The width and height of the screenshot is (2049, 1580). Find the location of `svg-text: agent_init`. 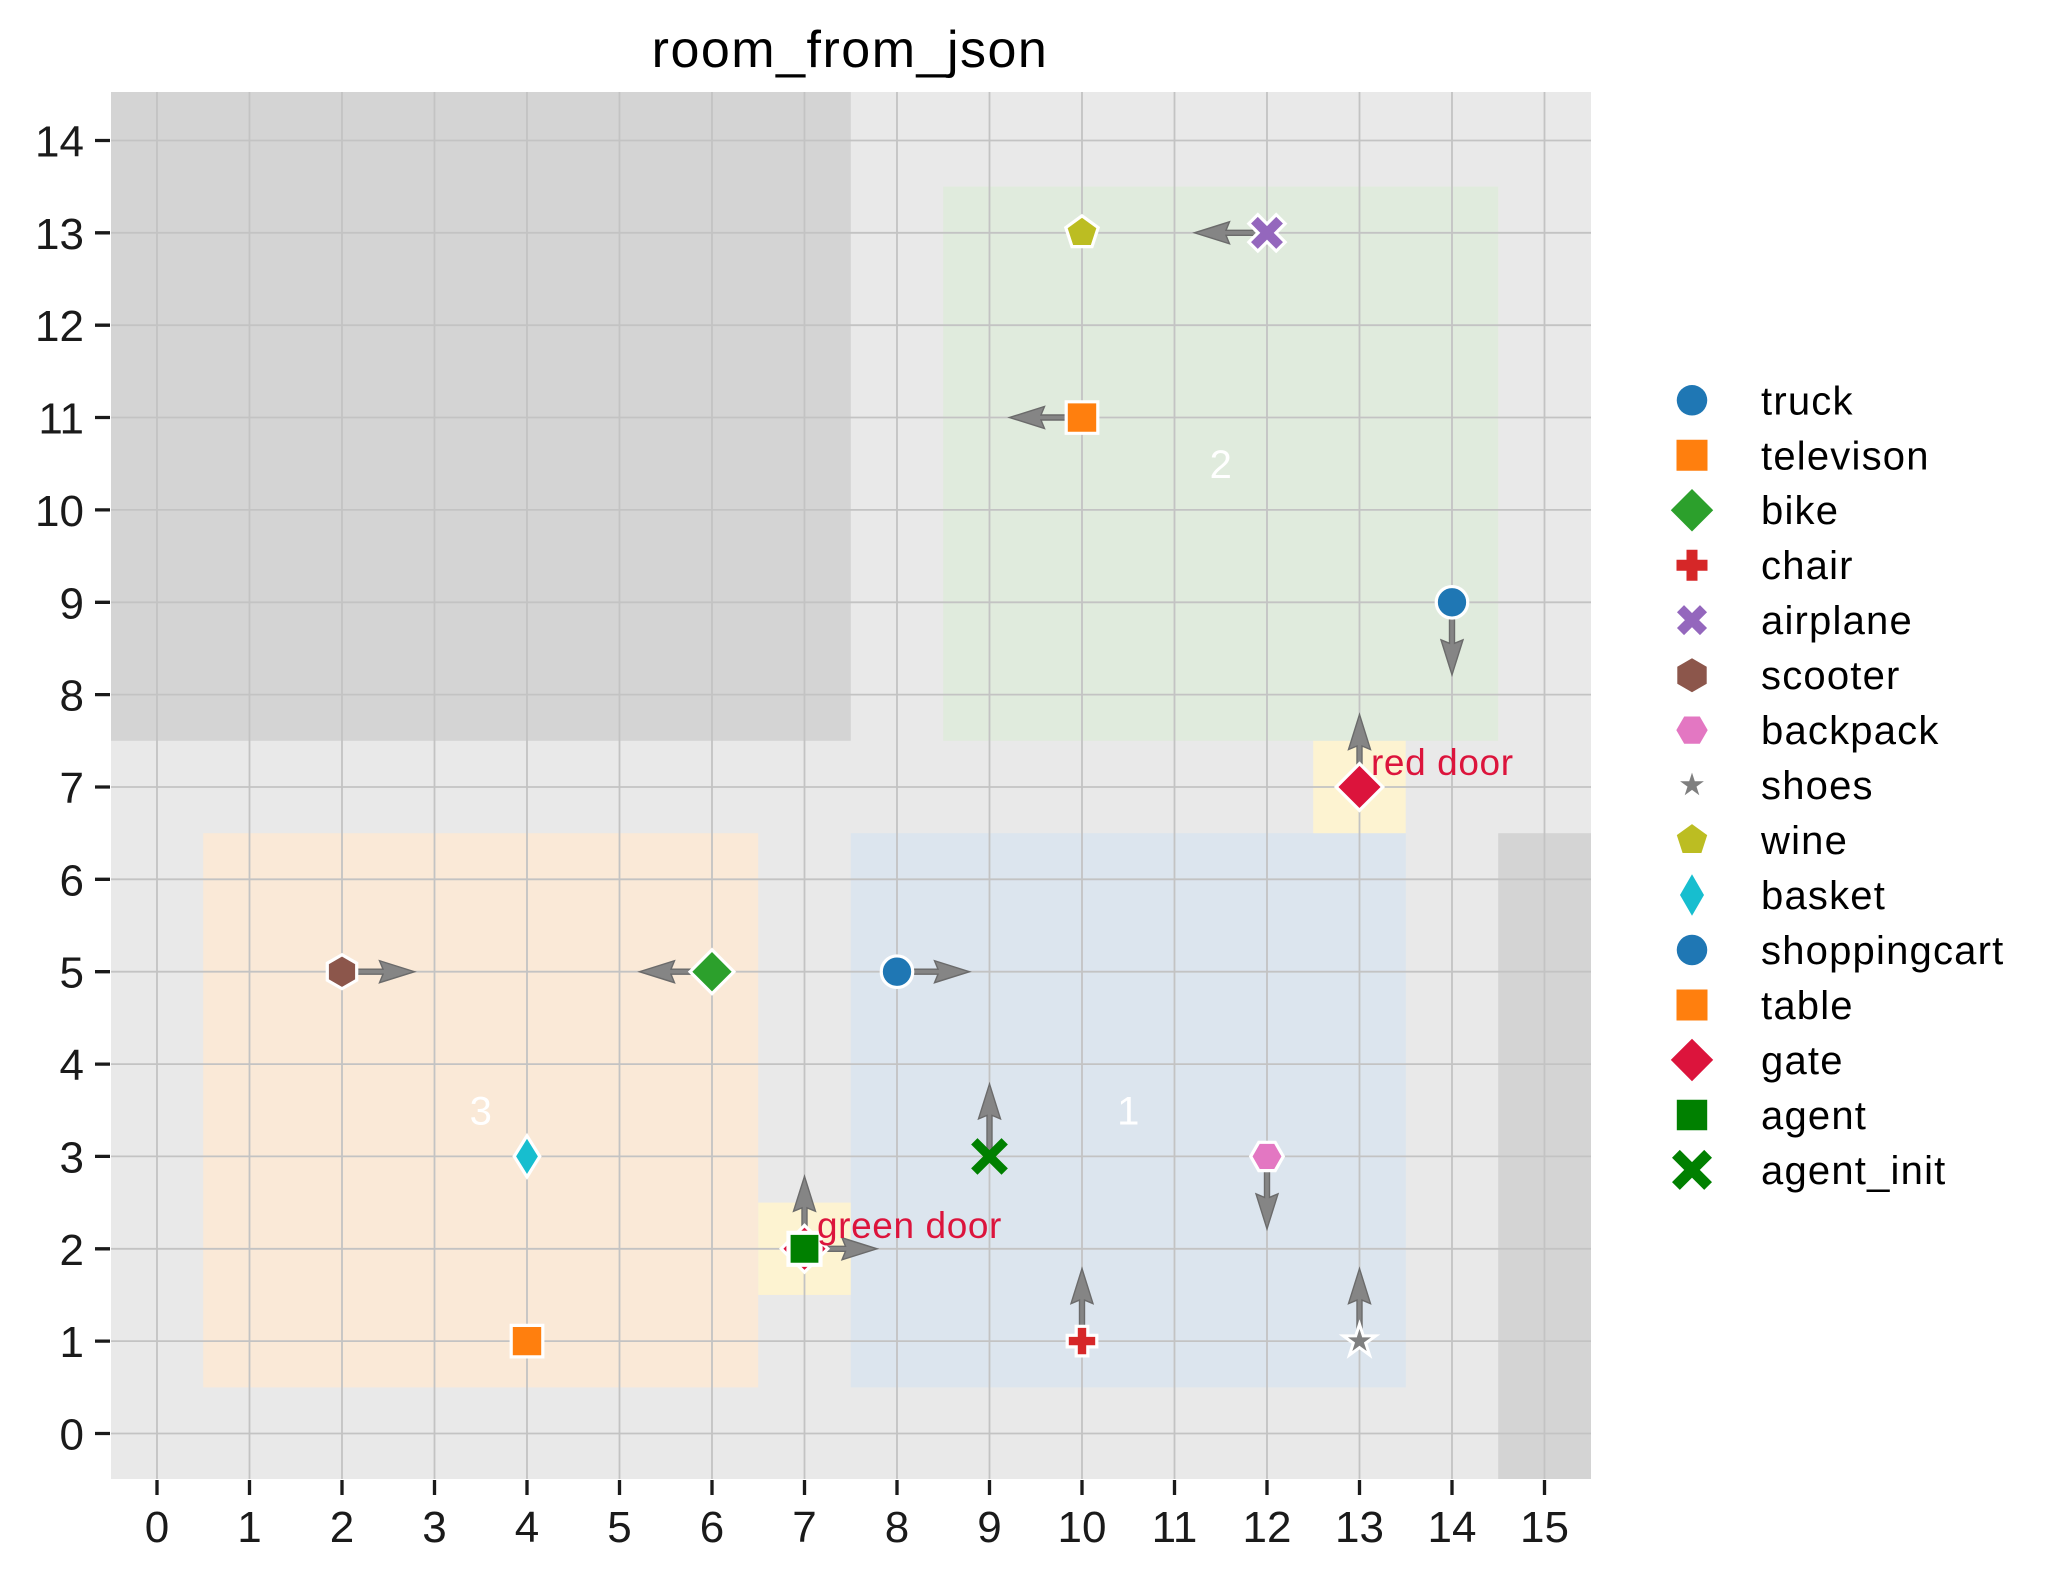

svg-text: agent_init is located at coordinates (1853, 1171).